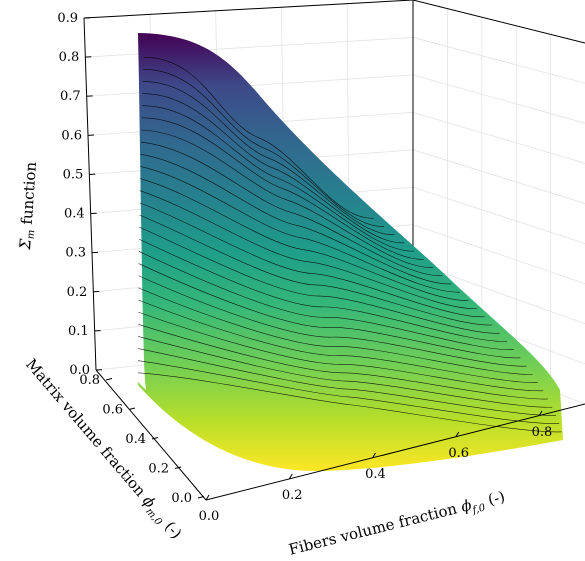  Describe the element at coordinates (181, 498) in the screenshot. I see `y-tick-label: 0.0` at that location.